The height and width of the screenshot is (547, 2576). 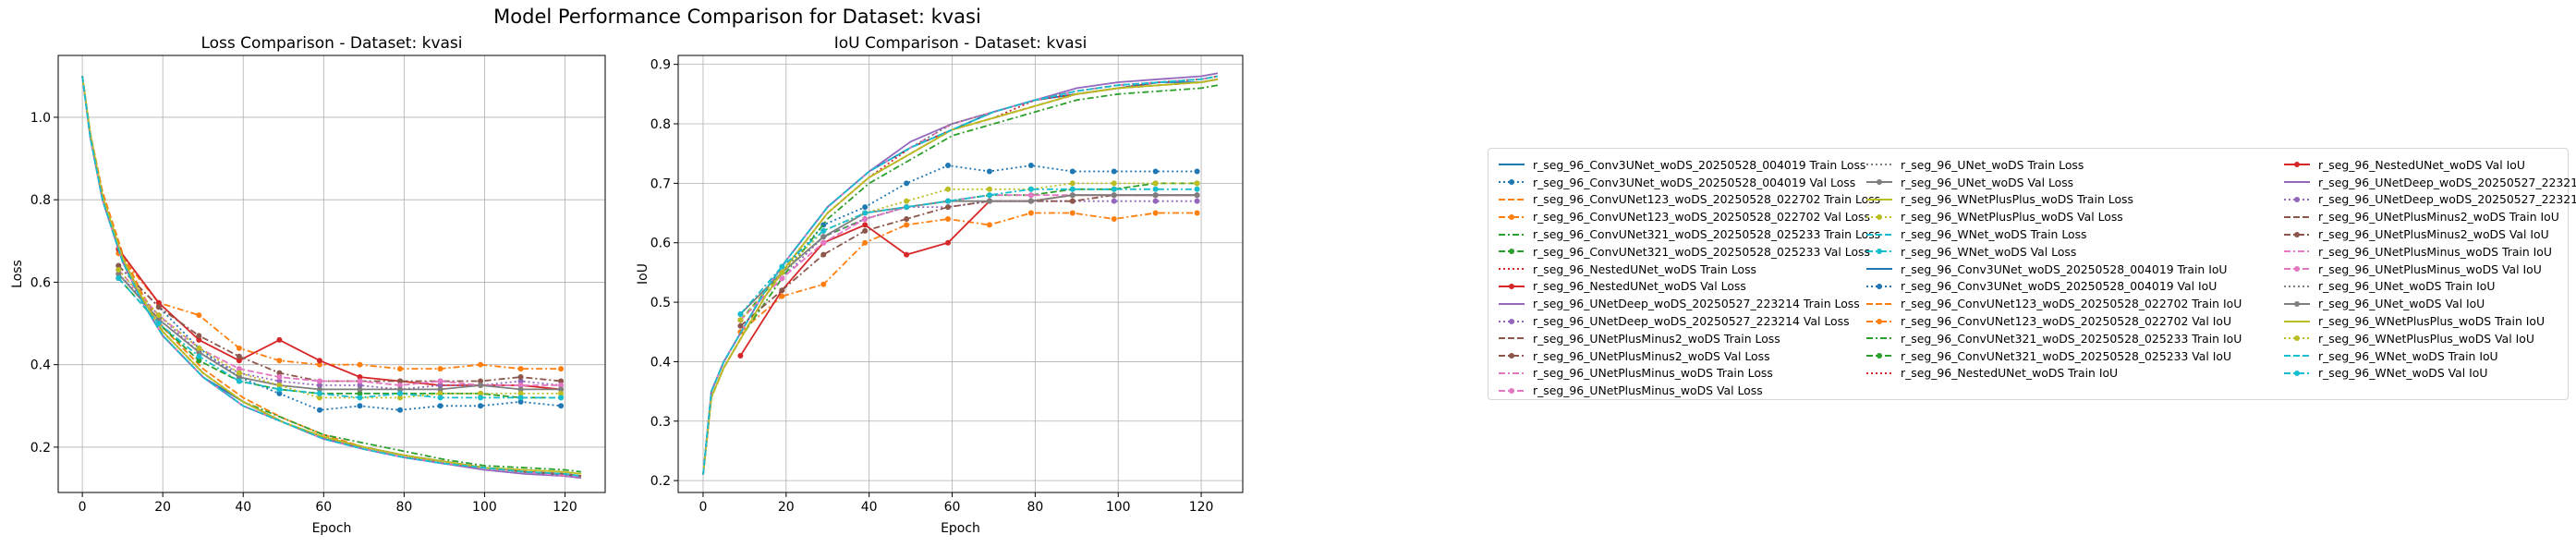 What do you see at coordinates (243, 507) in the screenshot?
I see `x-tick-label: 40` at bounding box center [243, 507].